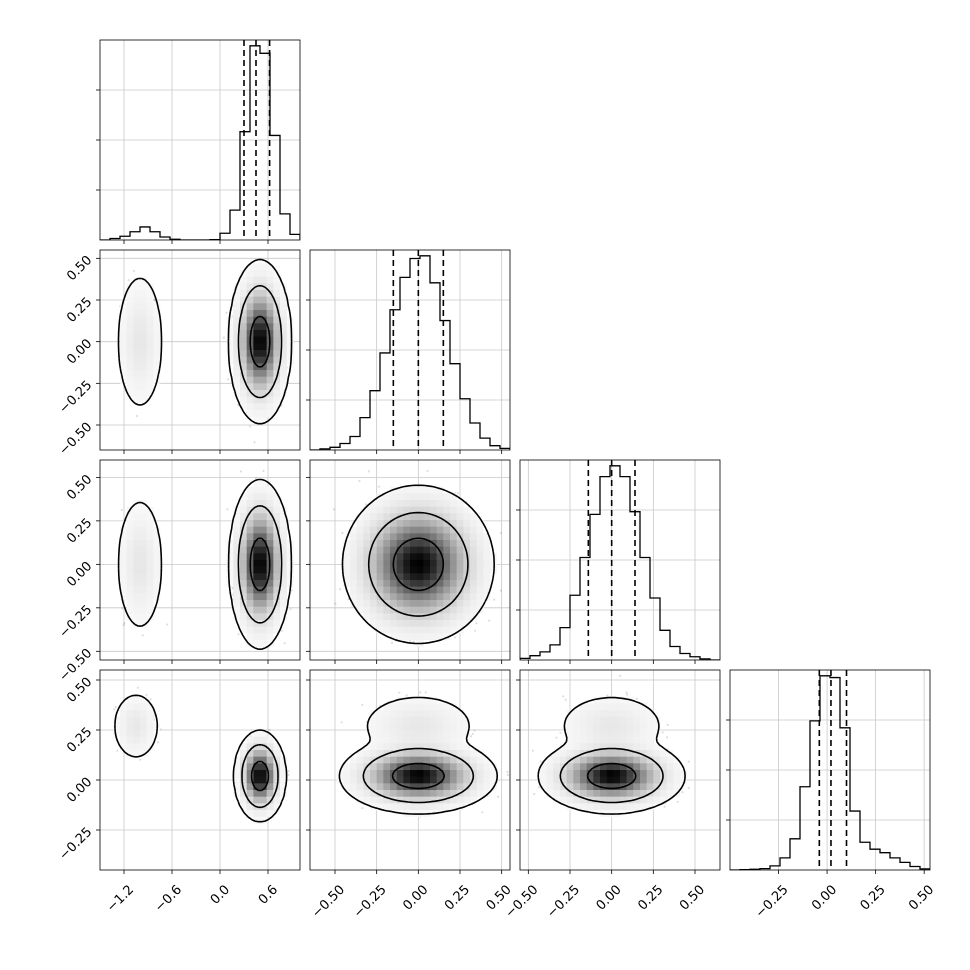  I want to click on histogram-panel-r3-c3, so click(828, 770).